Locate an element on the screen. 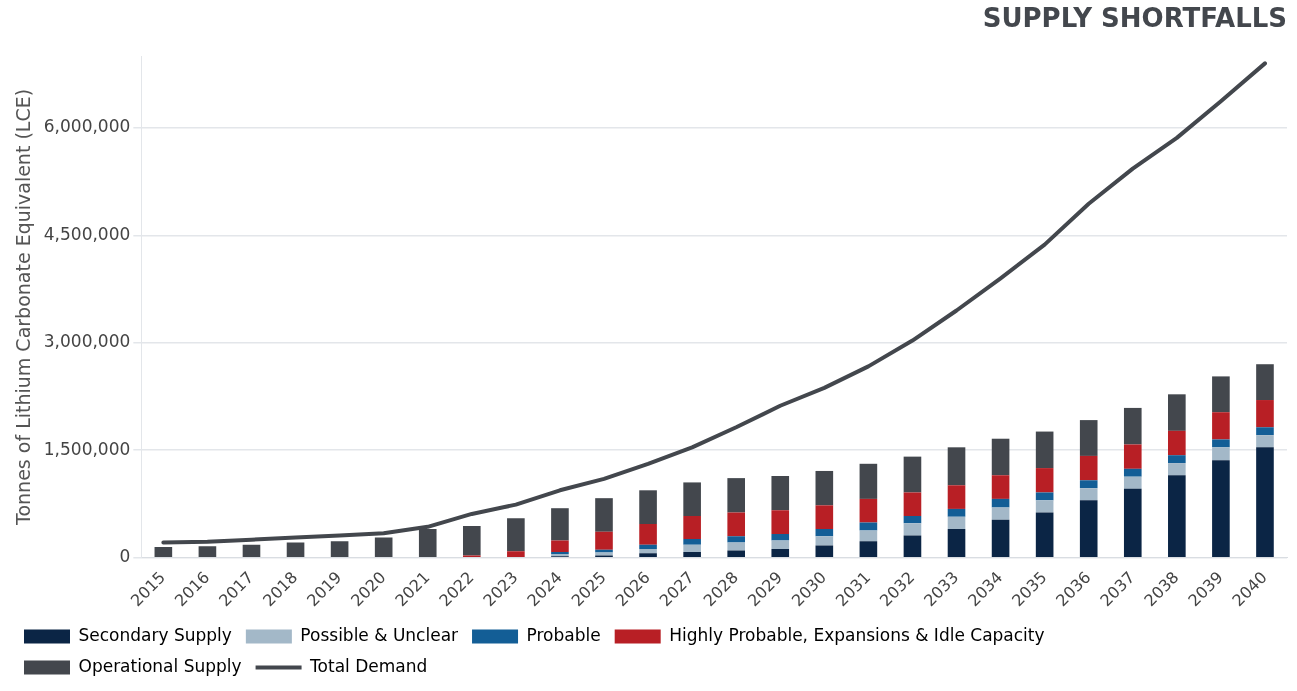 Image resolution: width=1297 pixels, height=691 pixels. legend-label: Total Demand is located at coordinates (368, 665).